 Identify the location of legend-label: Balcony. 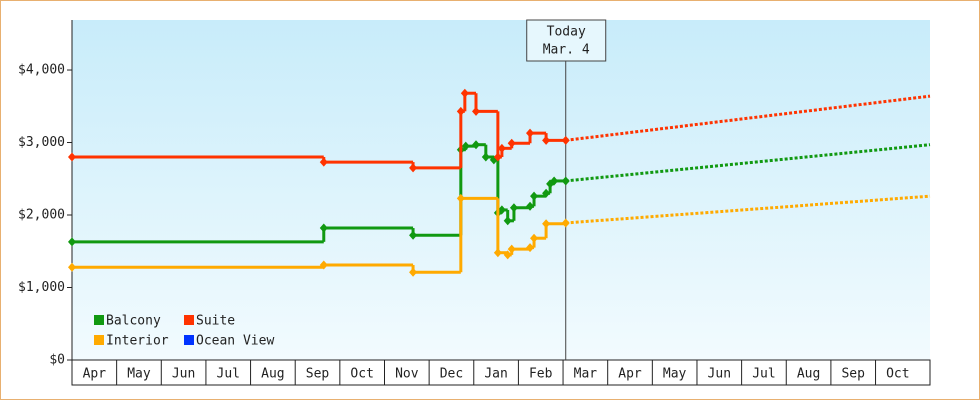
(133, 321).